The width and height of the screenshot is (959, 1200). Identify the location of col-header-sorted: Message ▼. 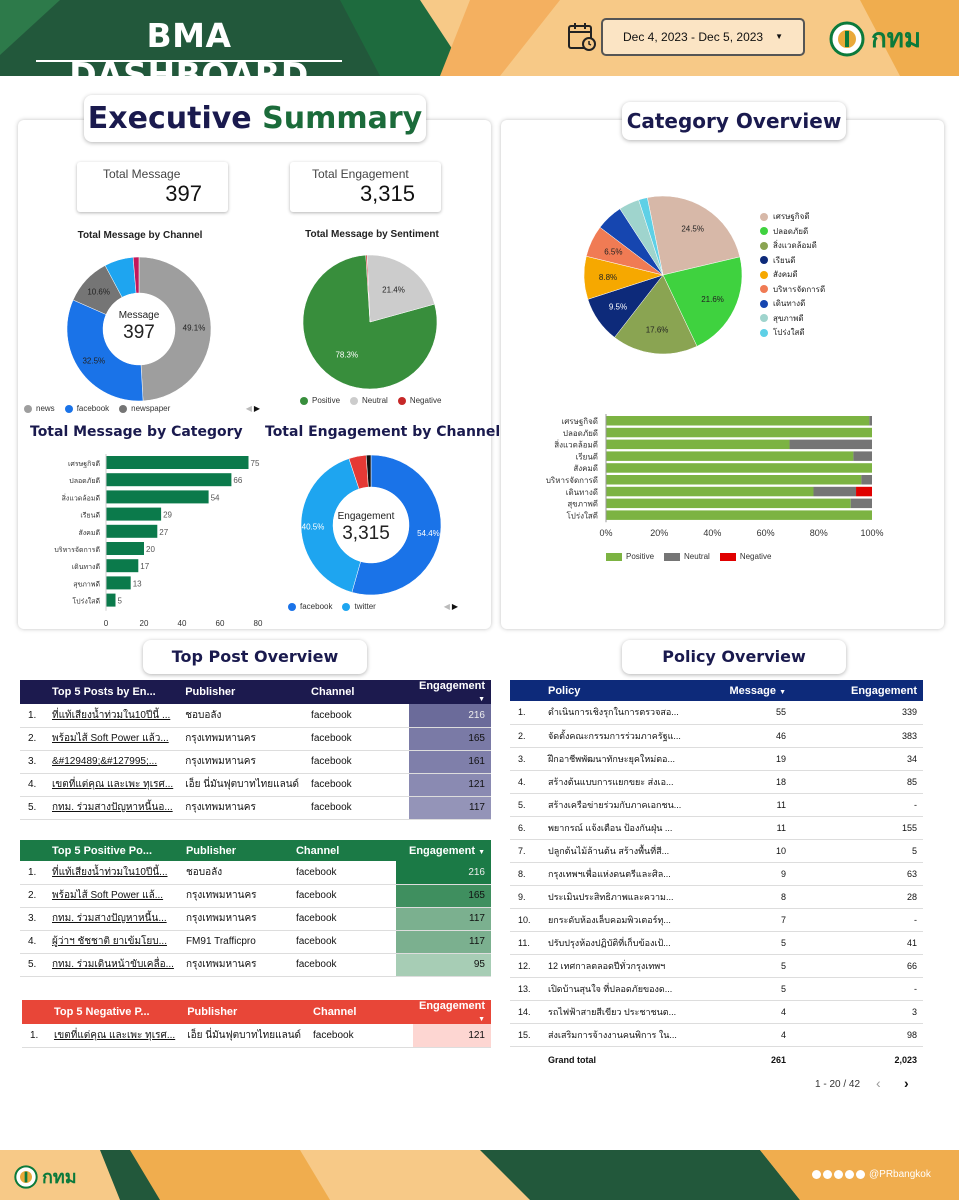
(757, 690).